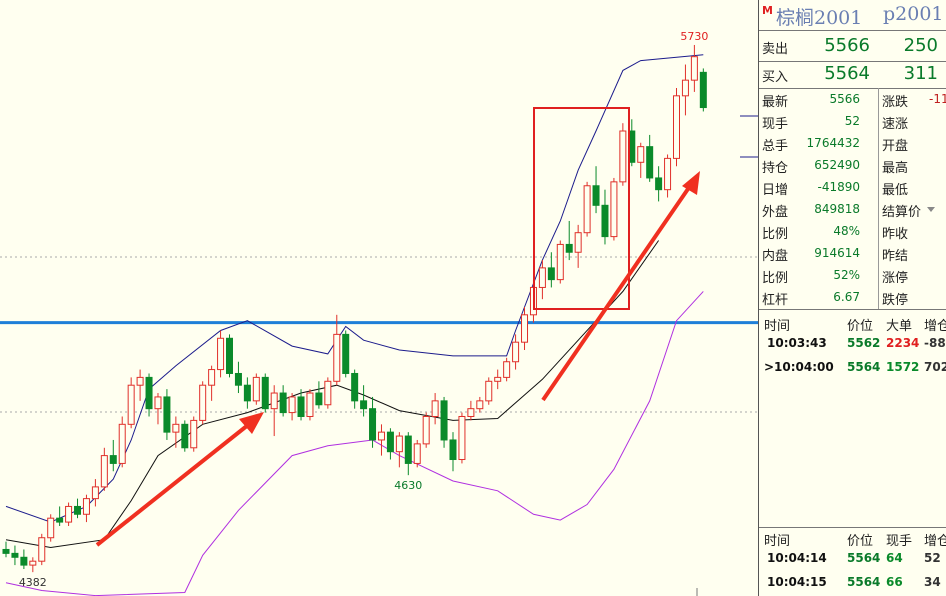 This screenshot has height=596, width=946. What do you see at coordinates (837, 165) in the screenshot?
I see `stat-value: 652490` at bounding box center [837, 165].